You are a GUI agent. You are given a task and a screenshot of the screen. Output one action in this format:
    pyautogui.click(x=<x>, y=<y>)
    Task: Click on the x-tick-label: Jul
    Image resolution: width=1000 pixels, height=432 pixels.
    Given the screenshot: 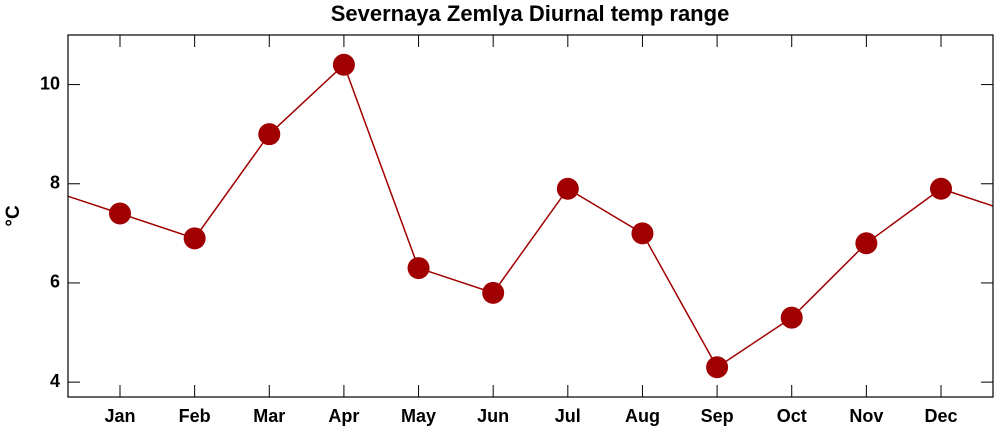 What is the action you would take?
    pyautogui.click(x=568, y=416)
    